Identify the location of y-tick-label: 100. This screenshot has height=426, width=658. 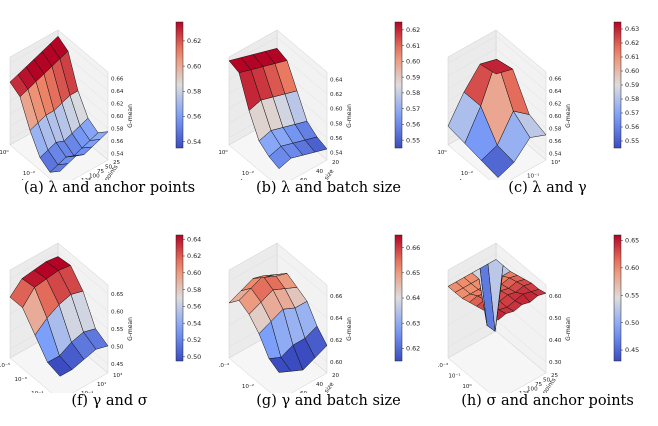
(532, 390).